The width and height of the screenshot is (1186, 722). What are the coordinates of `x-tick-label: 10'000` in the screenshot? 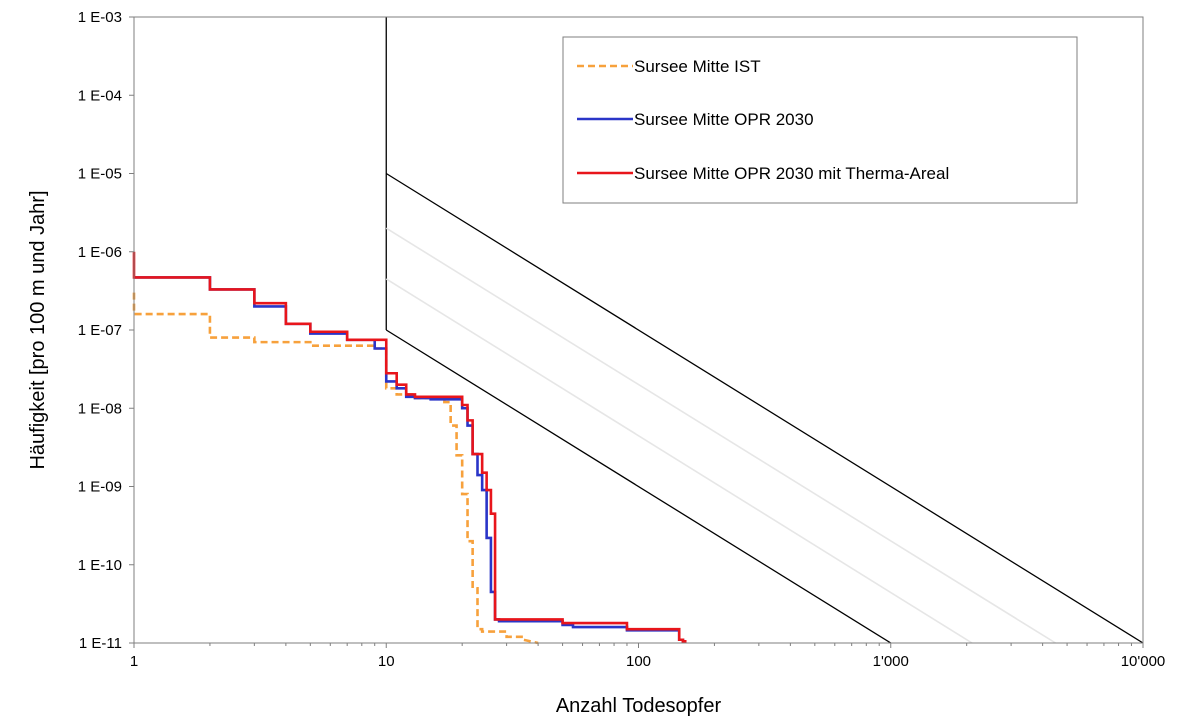 It's located at (1143, 661).